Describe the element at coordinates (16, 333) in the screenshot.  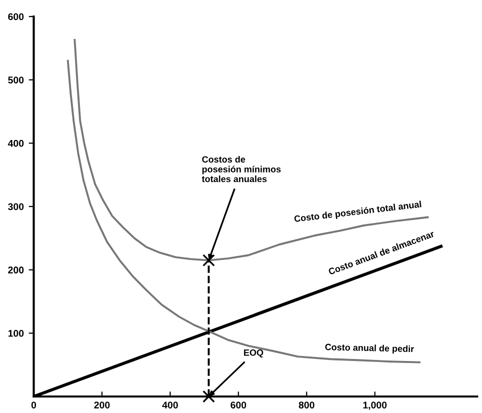
I see `y-tick-label: 100` at that location.